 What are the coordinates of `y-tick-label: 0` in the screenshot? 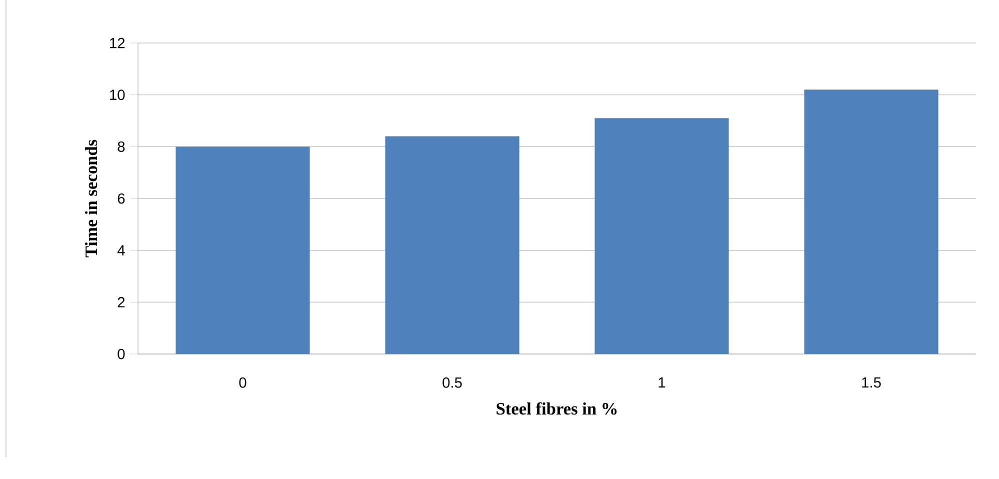 It's located at (121, 354).